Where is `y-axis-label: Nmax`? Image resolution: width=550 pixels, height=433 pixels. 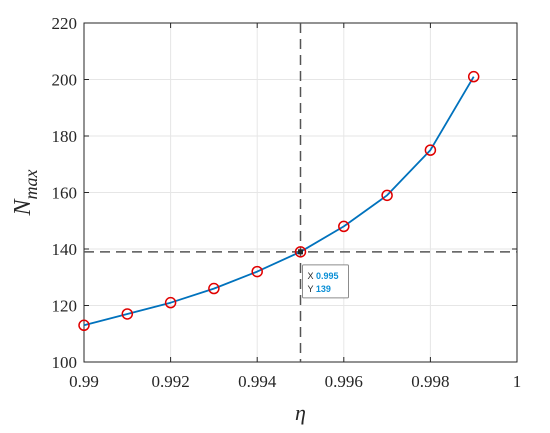 y-axis-label: Nmax is located at coordinates (25, 192).